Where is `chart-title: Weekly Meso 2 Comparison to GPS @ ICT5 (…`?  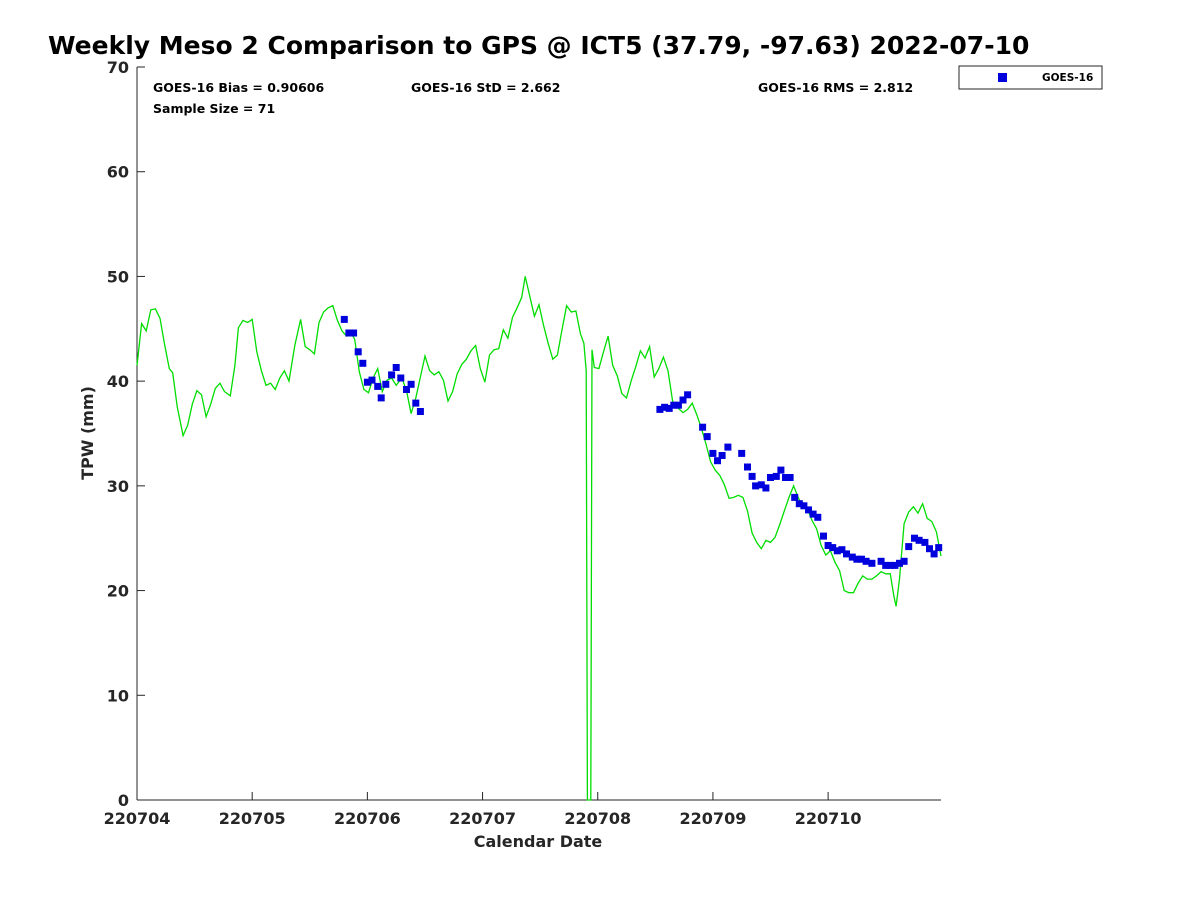
chart-title: Weekly Meso 2 Comparison to GPS @ ICT5 (… is located at coordinates (538, 45).